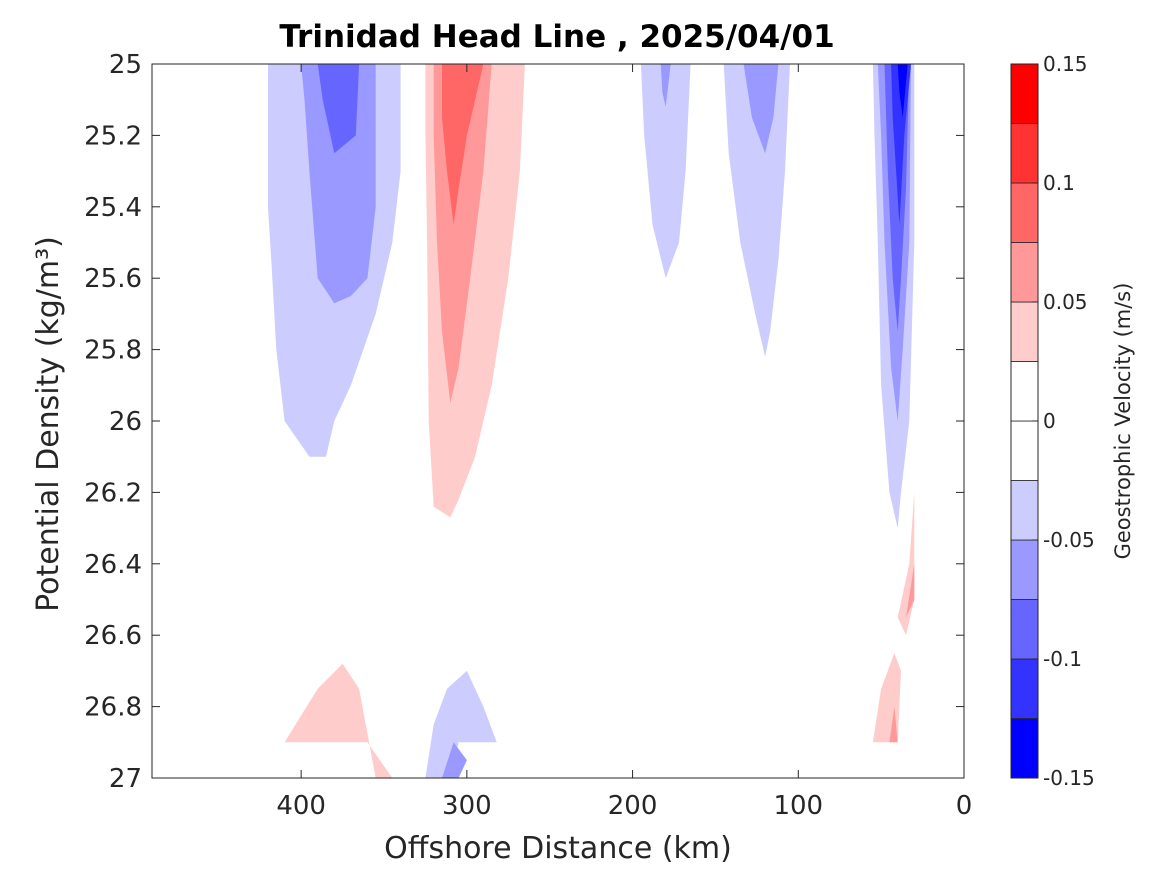 The image size is (1167, 875). I want to click on y-tick-label: 26.8, so click(113, 708).